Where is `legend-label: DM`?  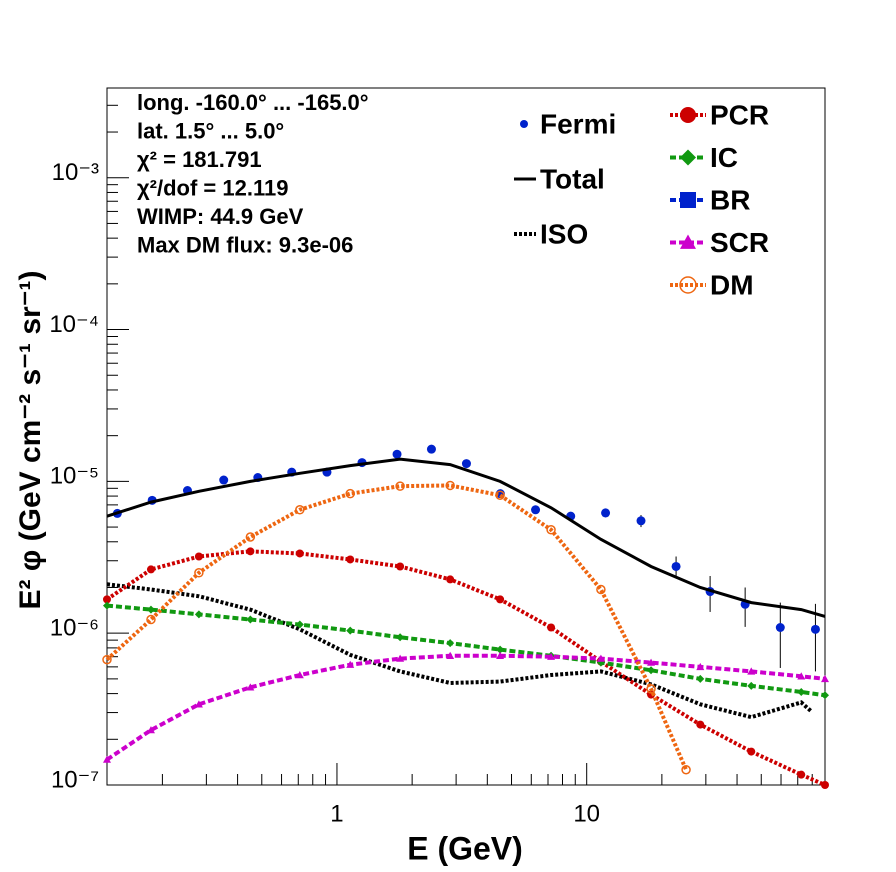 legend-label: DM is located at coordinates (732, 284).